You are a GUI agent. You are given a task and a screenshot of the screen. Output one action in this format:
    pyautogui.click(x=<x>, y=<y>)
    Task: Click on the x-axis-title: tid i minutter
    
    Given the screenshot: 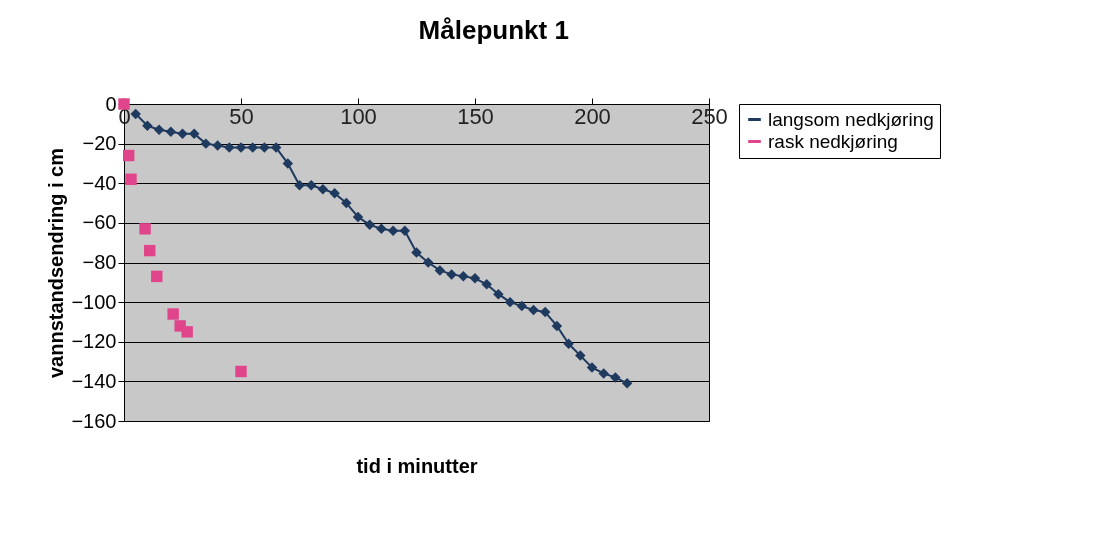 What is the action you would take?
    pyautogui.click(x=417, y=465)
    